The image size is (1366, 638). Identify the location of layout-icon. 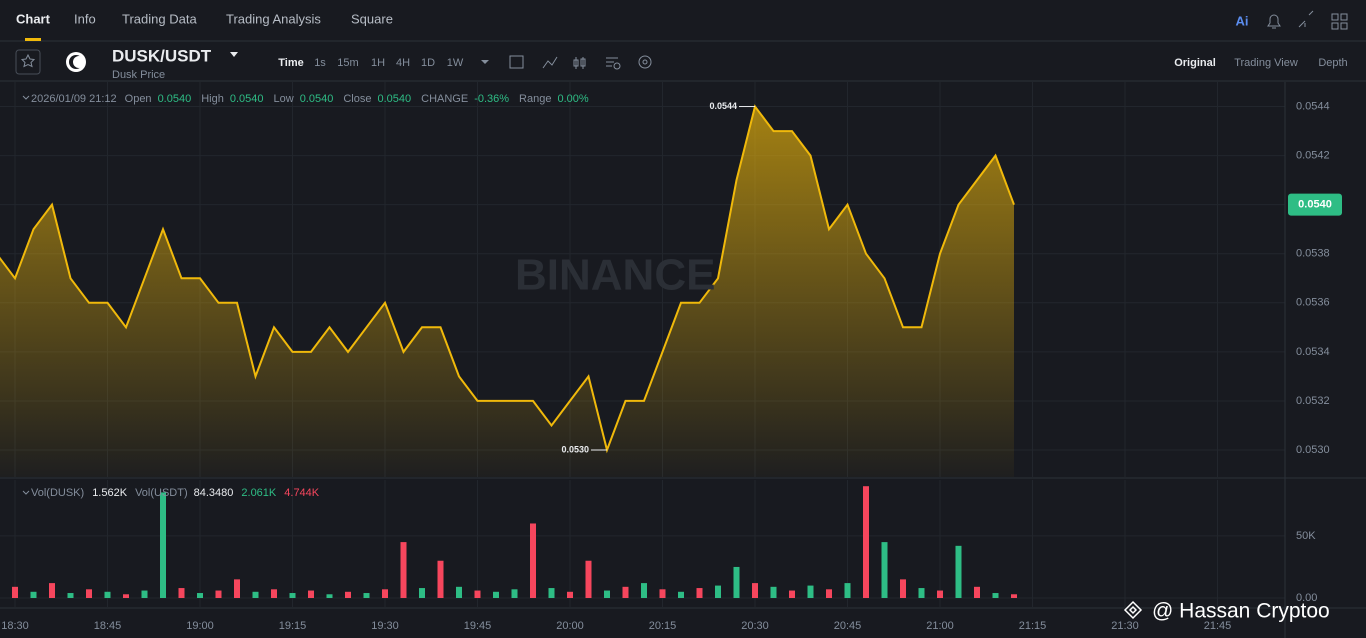
(1339, 21).